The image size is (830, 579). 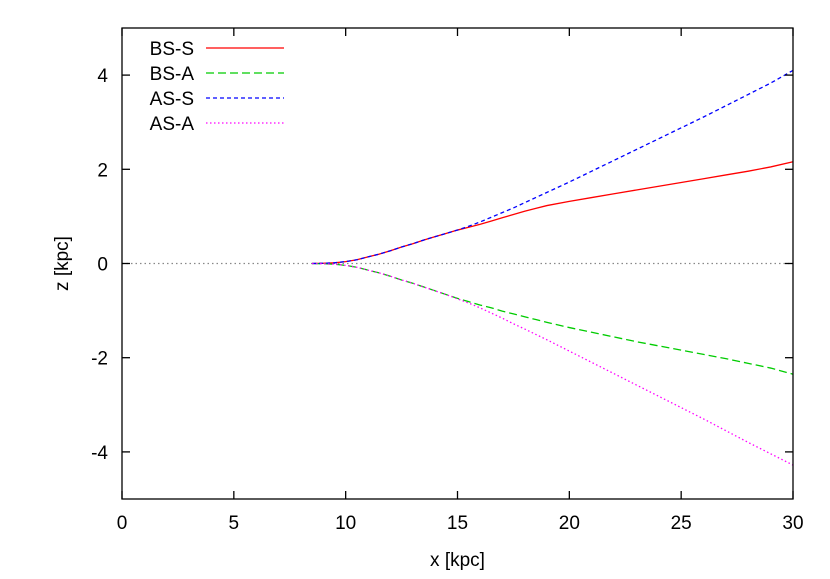 I want to click on x-tick-label: 30, so click(x=792, y=523).